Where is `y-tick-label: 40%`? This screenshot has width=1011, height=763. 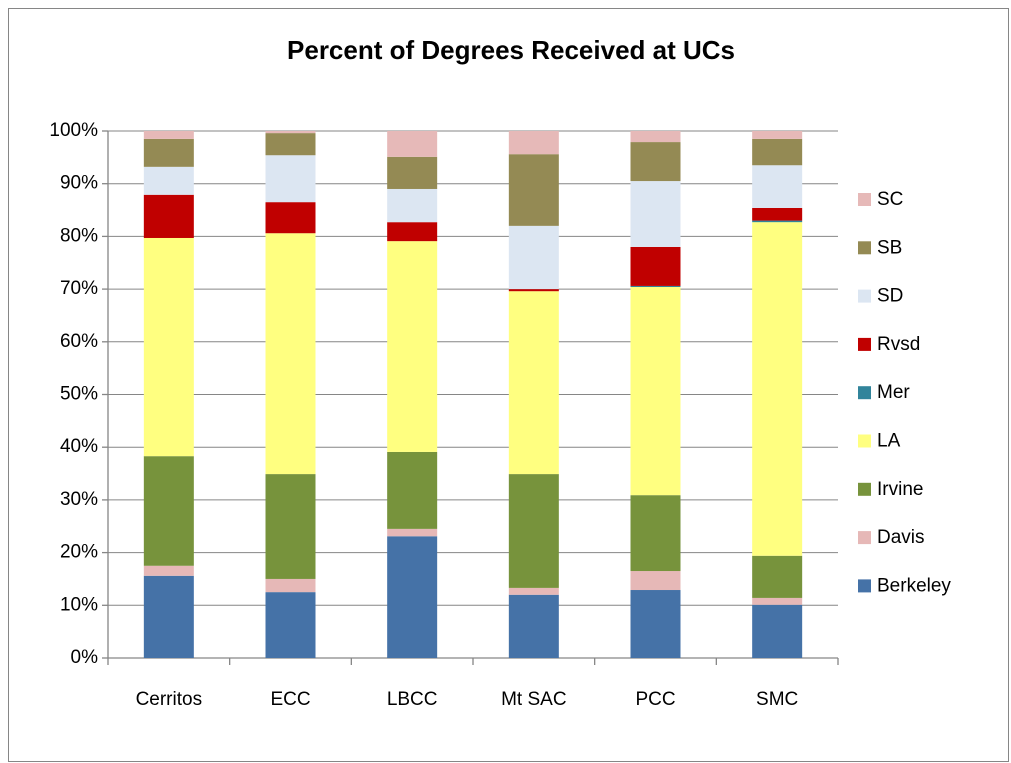 y-tick-label: 40% is located at coordinates (79, 446).